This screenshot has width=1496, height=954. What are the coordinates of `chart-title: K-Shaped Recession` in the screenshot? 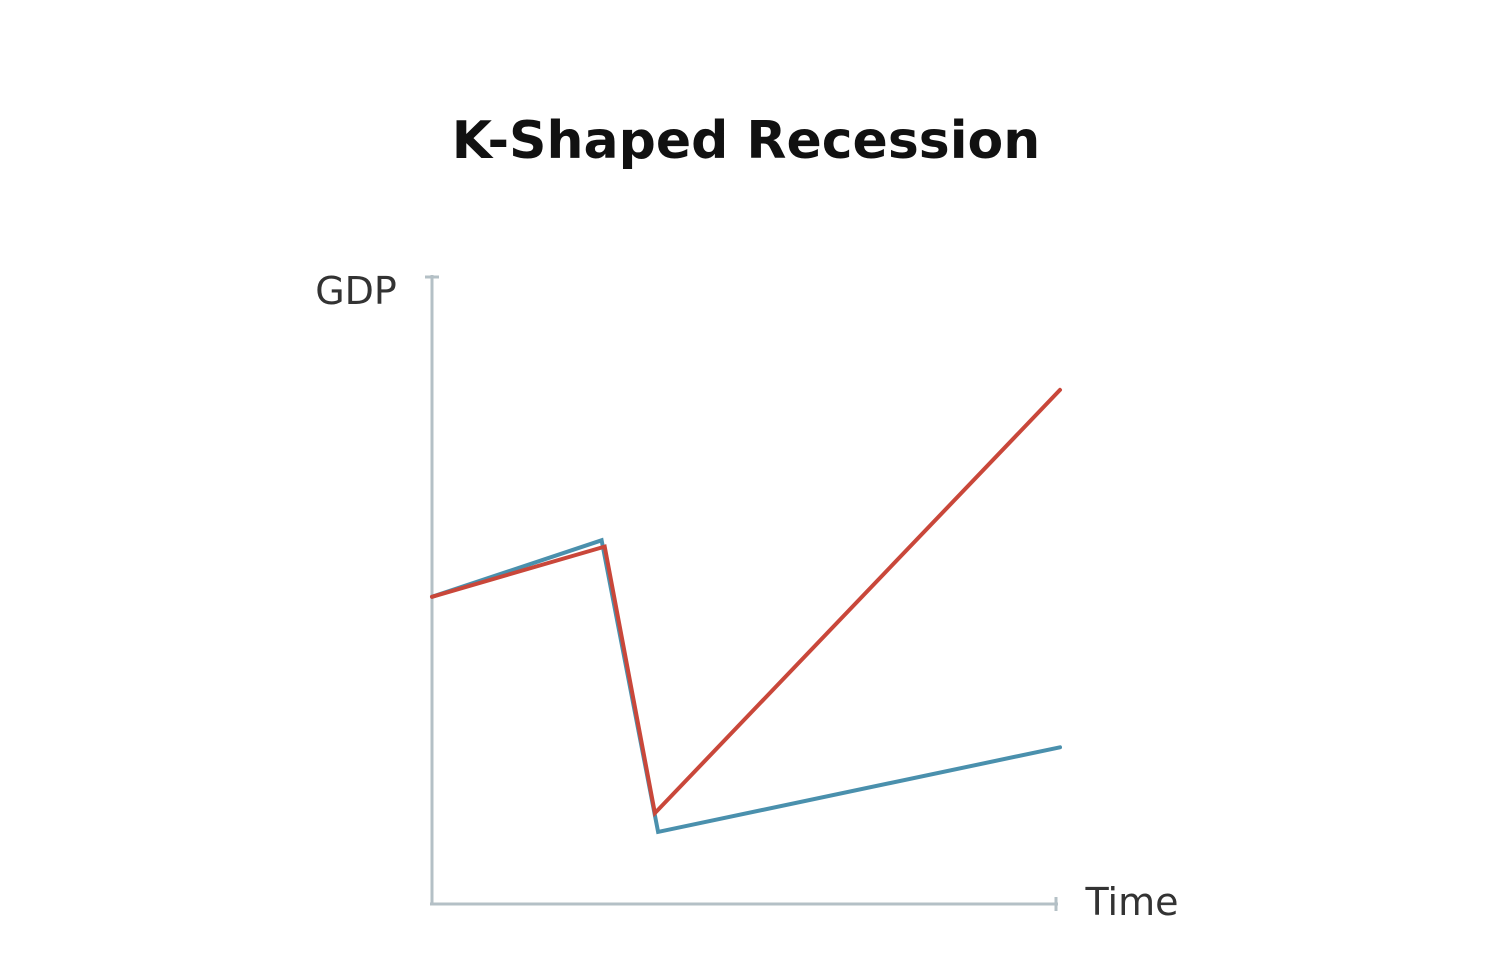 It's located at (746, 141).